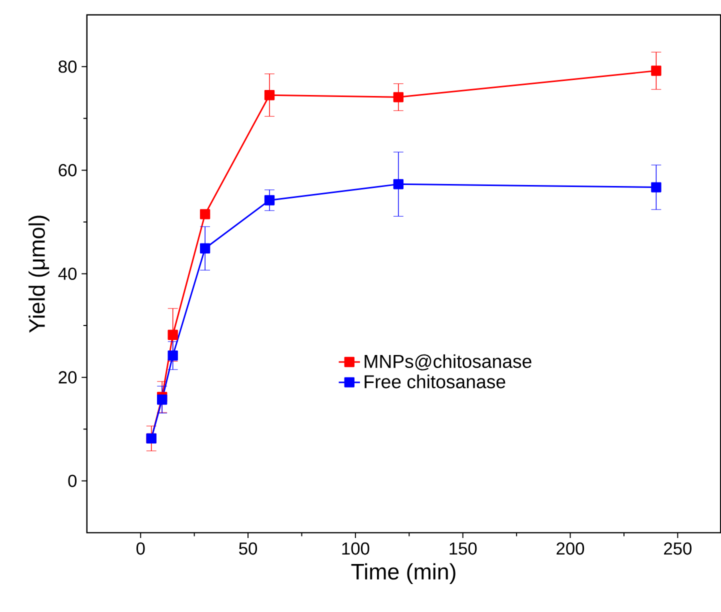 This screenshot has height=612, width=721. What do you see at coordinates (403, 573) in the screenshot?
I see `x-axis-title: Time (min)` at bounding box center [403, 573].